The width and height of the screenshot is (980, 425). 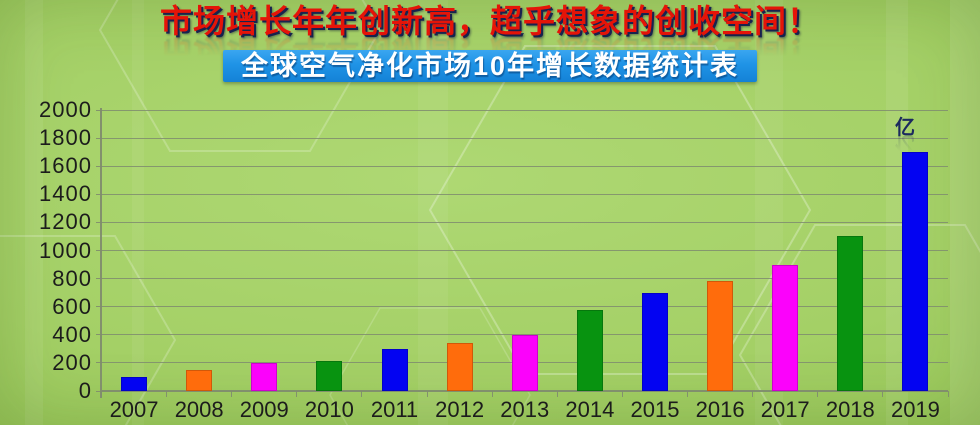 What do you see at coordinates (525, 409) in the screenshot?
I see `x-axis-label-2013: 2013` at bounding box center [525, 409].